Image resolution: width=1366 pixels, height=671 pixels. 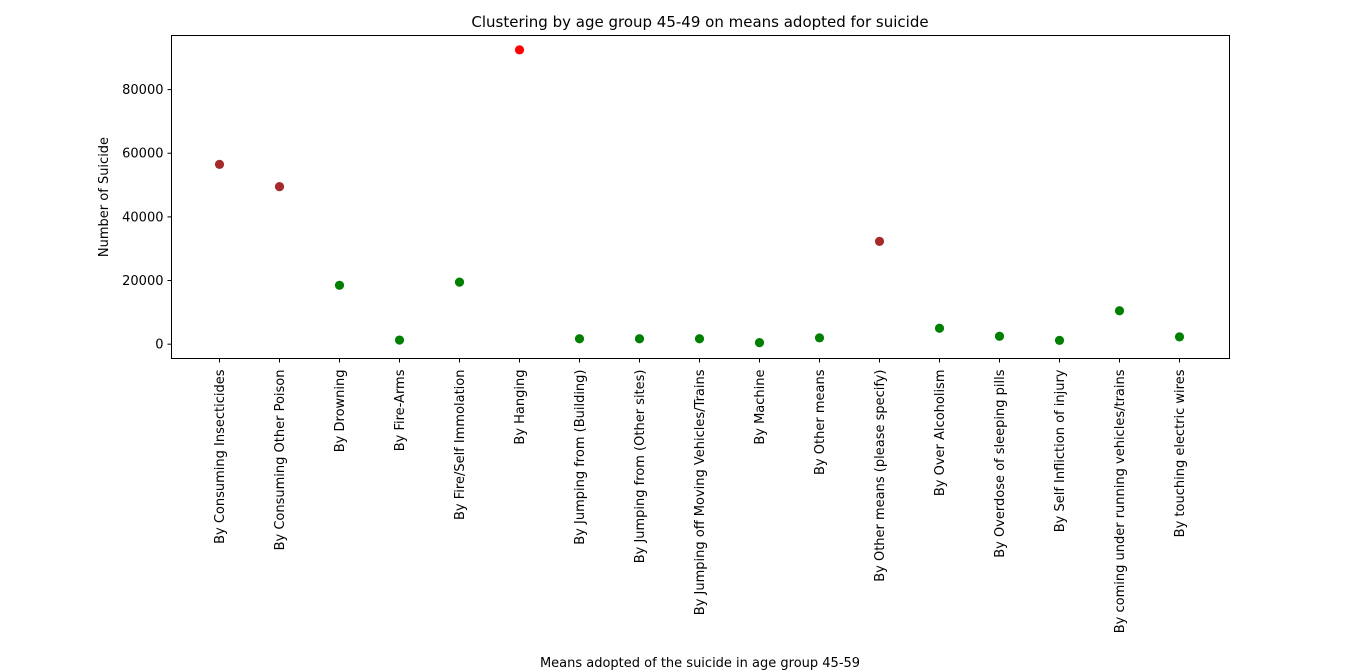 What do you see at coordinates (1120, 501) in the screenshot?
I see `x-tick-label: By coming under running vehicles/trains` at bounding box center [1120, 501].